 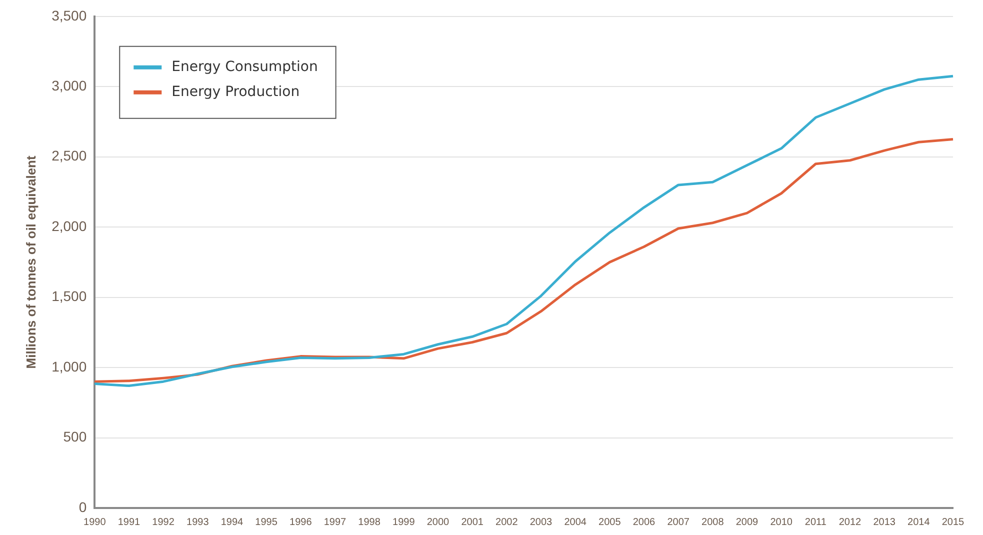 What do you see at coordinates (69, 85) in the screenshot?
I see `y-tick-label: 3,000` at bounding box center [69, 85].